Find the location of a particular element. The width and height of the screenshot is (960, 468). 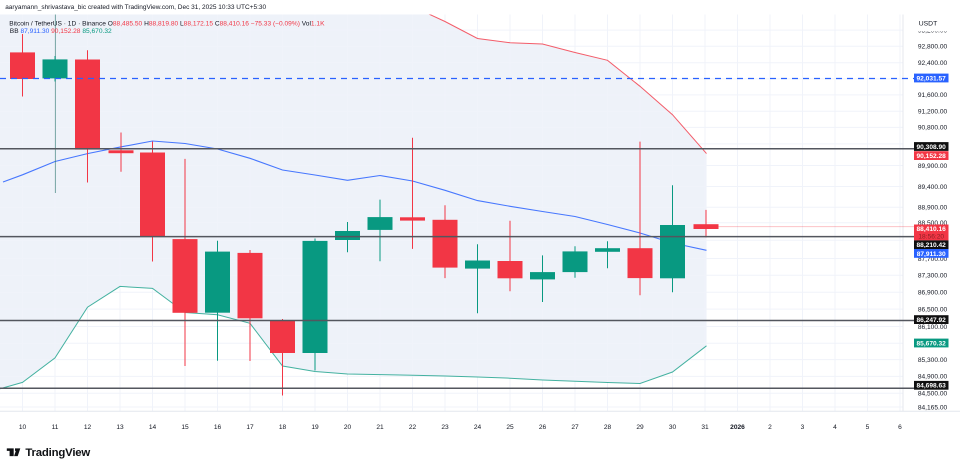

svg-text: 4 is located at coordinates (835, 427).